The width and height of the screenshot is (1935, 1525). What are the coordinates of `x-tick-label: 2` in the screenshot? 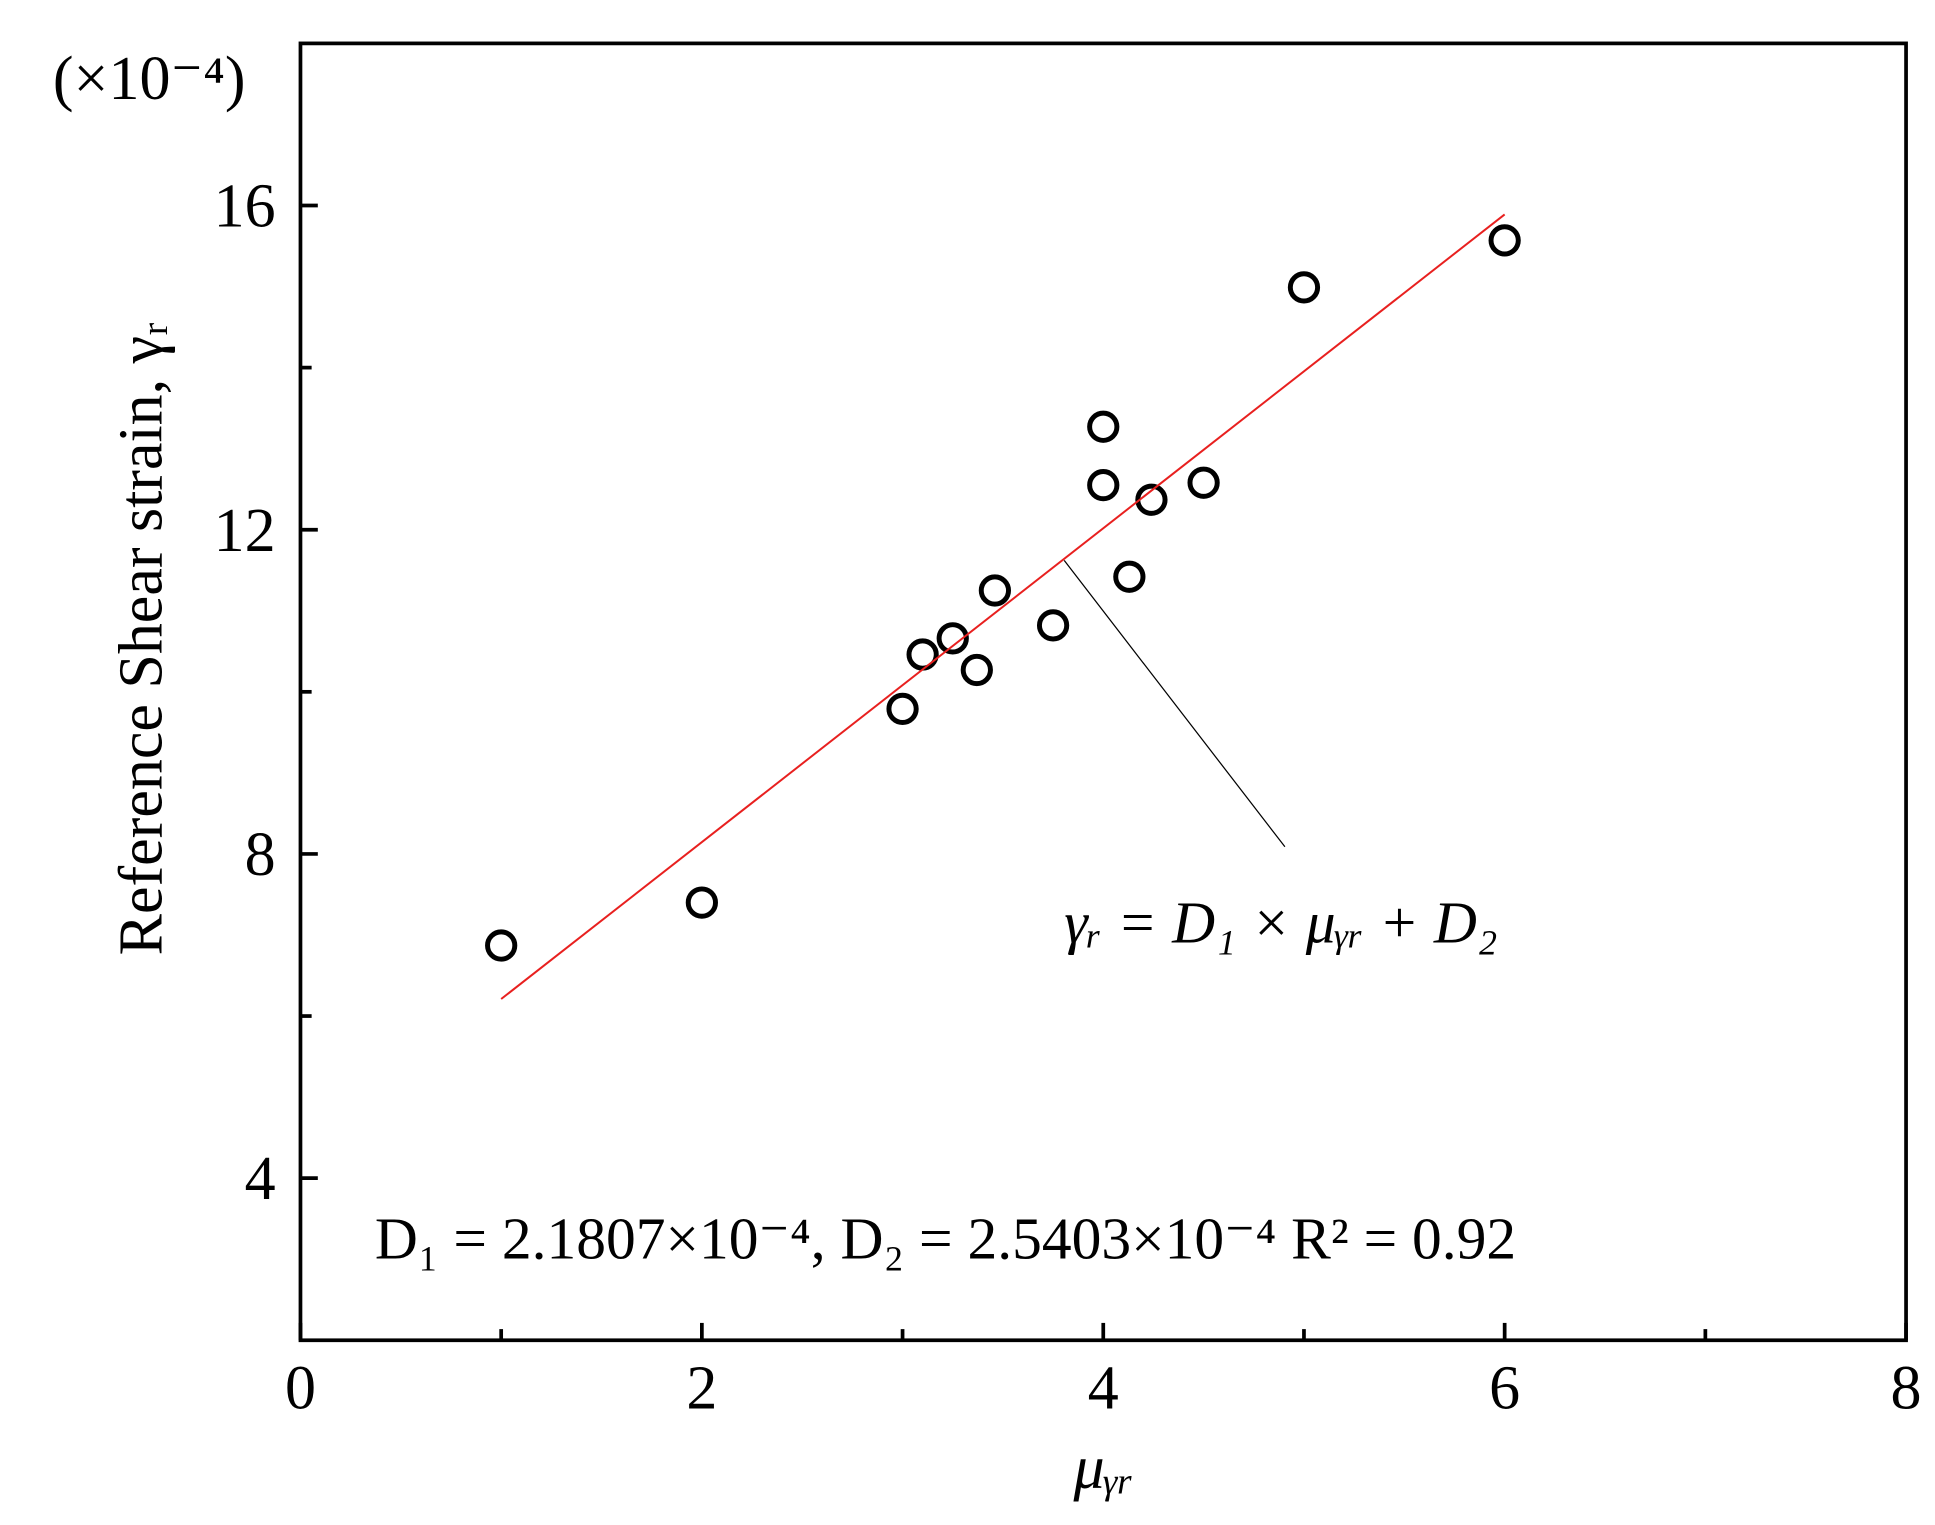 It's located at (701, 1388).